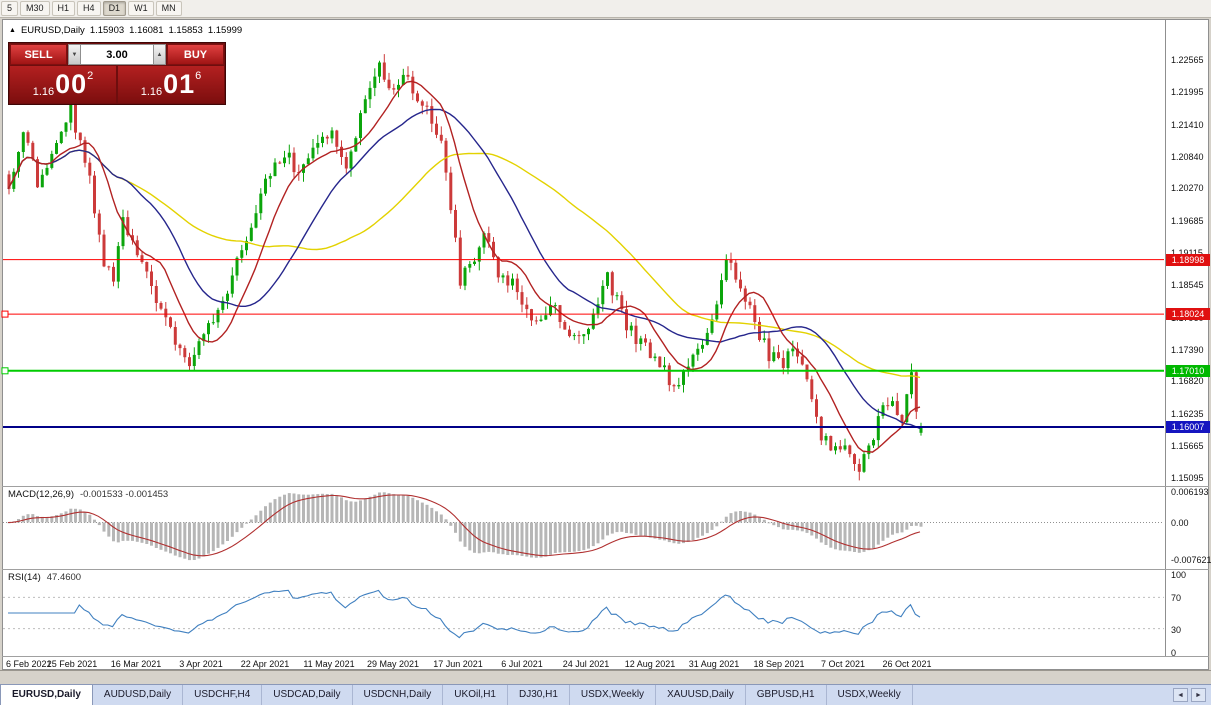 Image resolution: width=1211 pixels, height=705 pixels. Describe the element at coordinates (329, 664) in the screenshot. I see `date-axis-label: 11 May 2021` at that location.